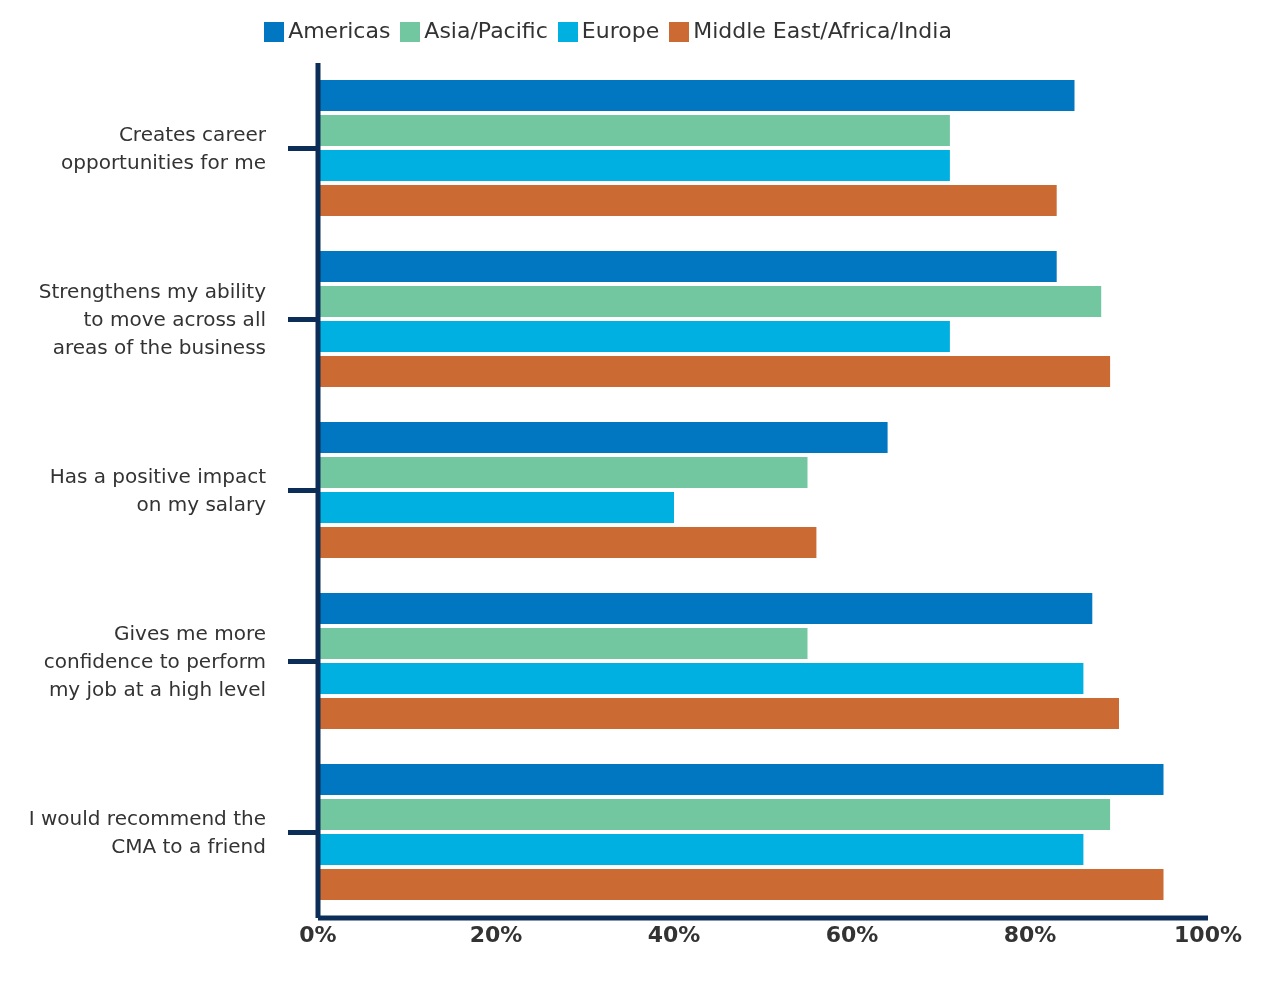  What do you see at coordinates (164, 147) in the screenshot?
I see `y-tick-label: Creates career opportunities for me` at bounding box center [164, 147].